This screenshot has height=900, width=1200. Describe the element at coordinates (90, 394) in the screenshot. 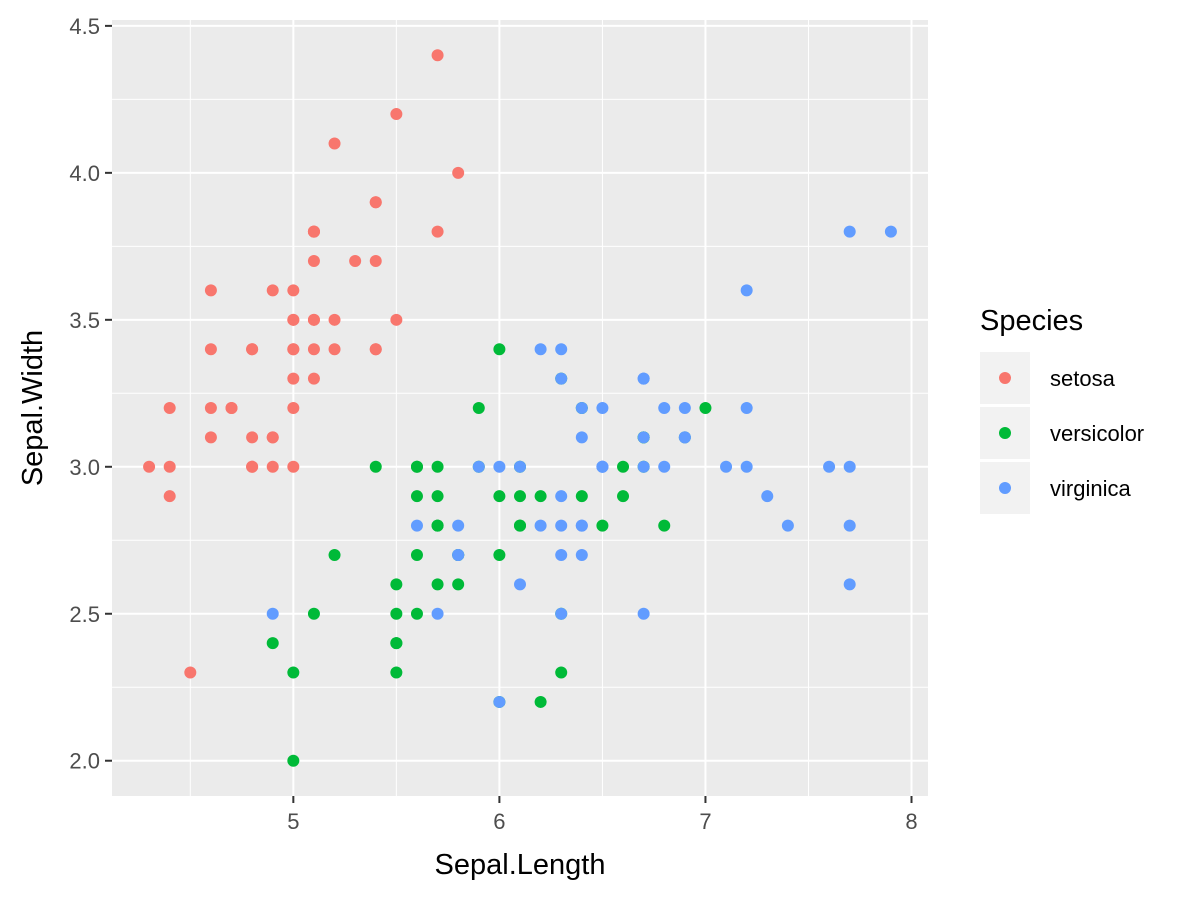

I see `y-axis: 2.0 2.5 3.0 3.5 4.0 4.5` at that location.